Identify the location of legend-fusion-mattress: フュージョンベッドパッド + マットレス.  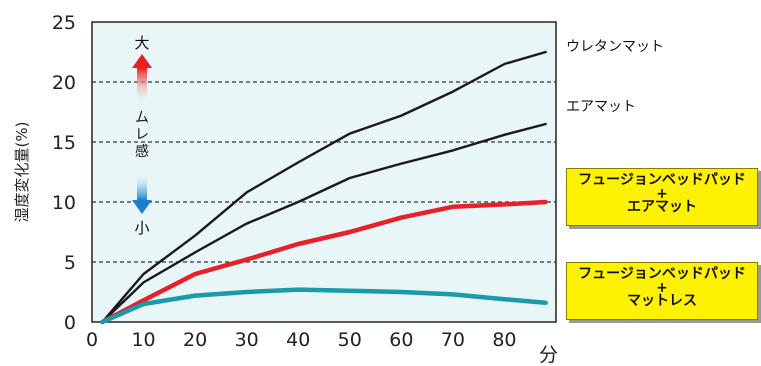
(662, 291).